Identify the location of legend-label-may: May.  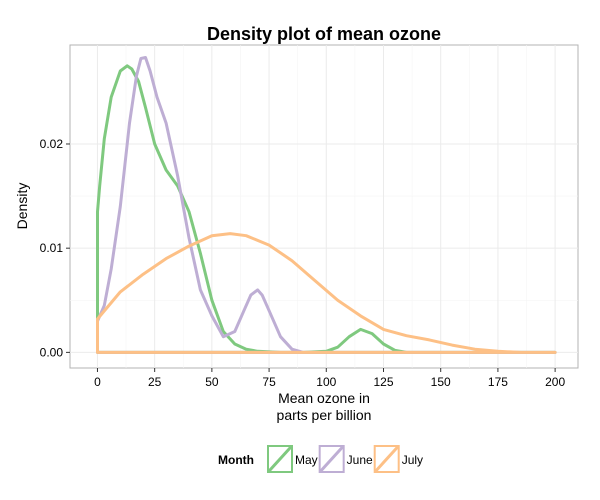
(306, 460).